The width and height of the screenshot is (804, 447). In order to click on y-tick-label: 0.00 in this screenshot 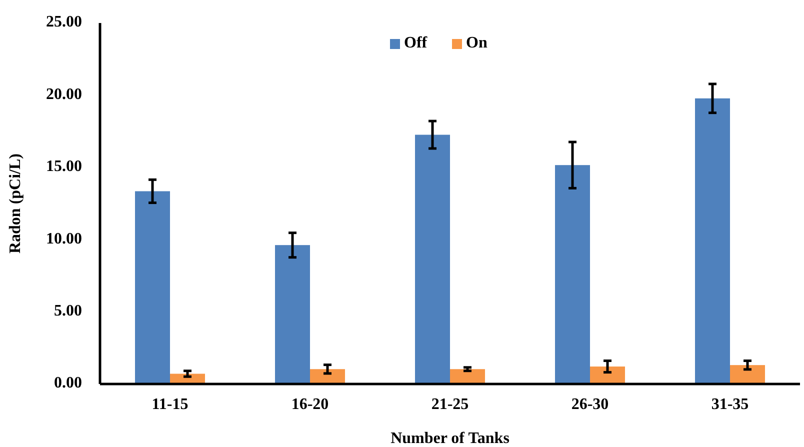, I will do `click(68, 383)`.